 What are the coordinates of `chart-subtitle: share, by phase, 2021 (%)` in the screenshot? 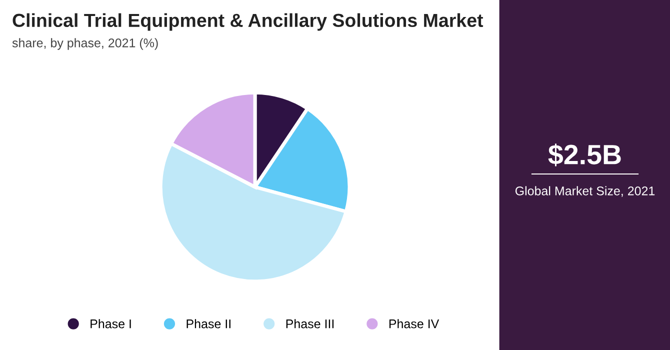 It's located at (85, 44).